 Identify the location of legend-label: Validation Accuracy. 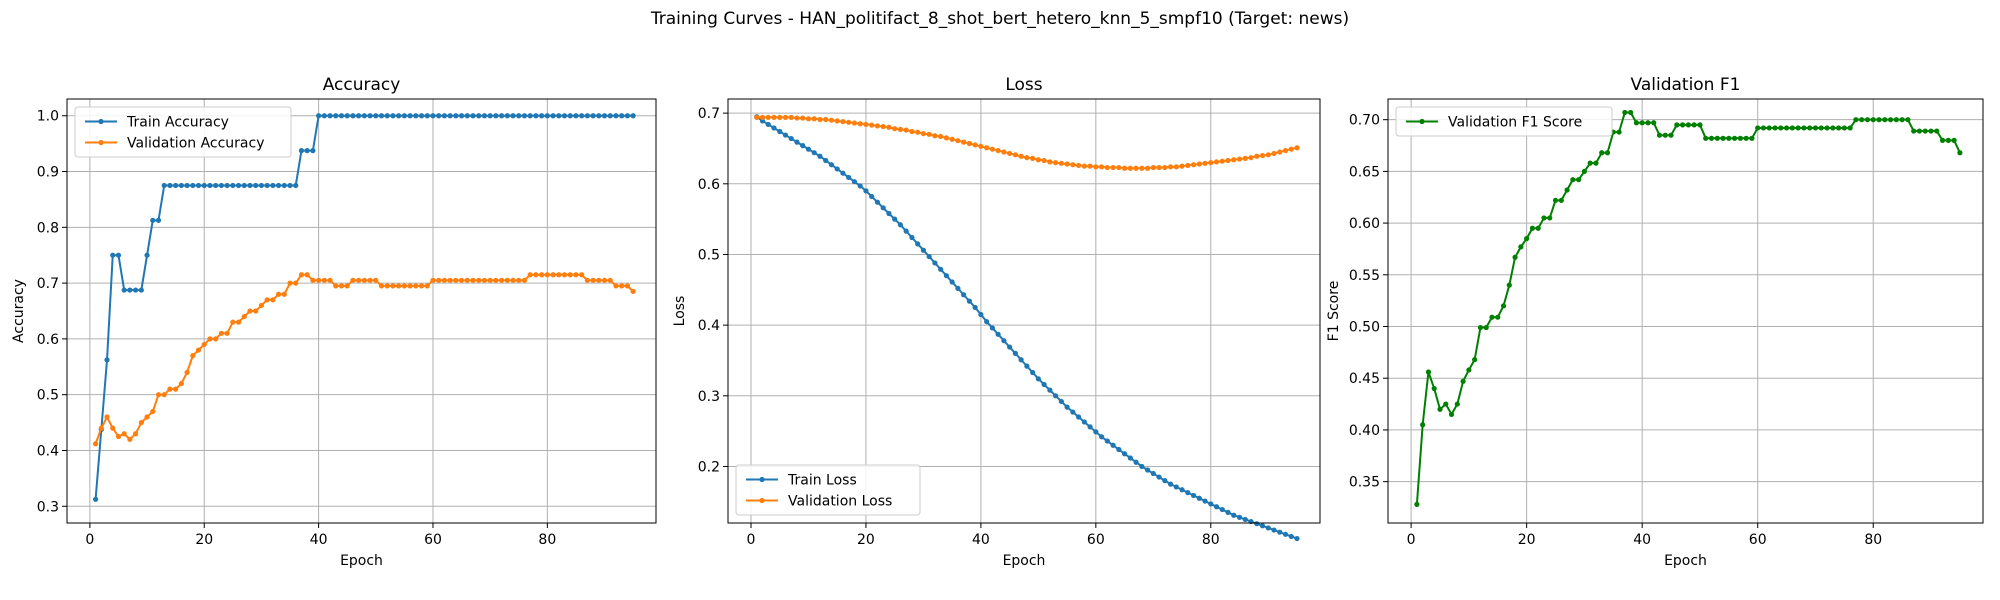
(196, 144).